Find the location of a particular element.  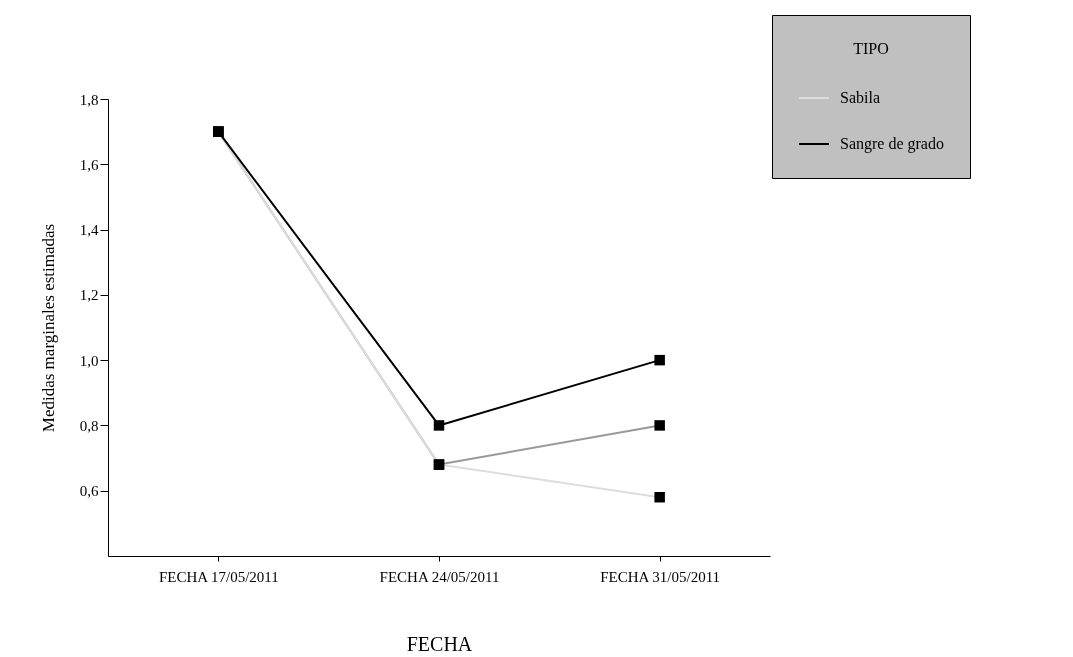

y-tick-label: 0,6 is located at coordinates (89, 491).